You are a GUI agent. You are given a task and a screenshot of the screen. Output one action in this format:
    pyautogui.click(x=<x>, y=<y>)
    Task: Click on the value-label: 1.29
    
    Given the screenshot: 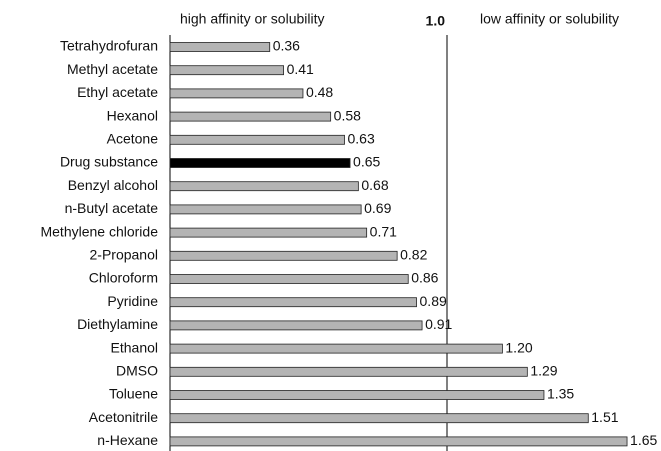 What is the action you would take?
    pyautogui.click(x=543, y=371)
    